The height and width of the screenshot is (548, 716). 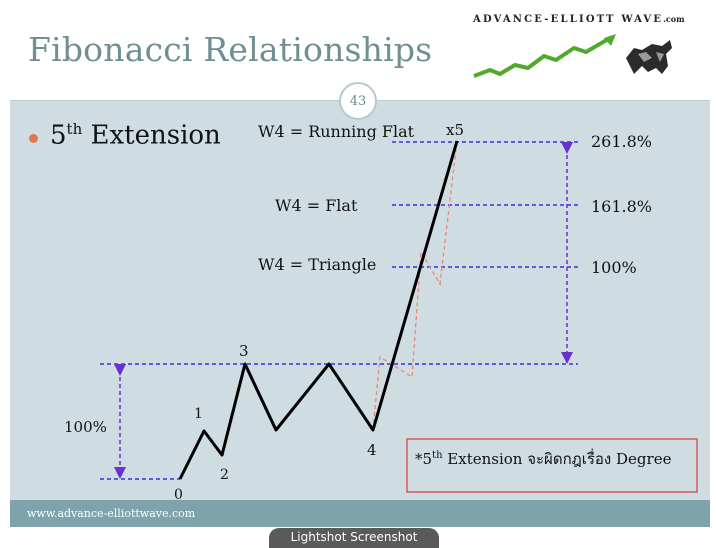 I want to click on level-name-flat: W4 = Flat, so click(x=316, y=205).